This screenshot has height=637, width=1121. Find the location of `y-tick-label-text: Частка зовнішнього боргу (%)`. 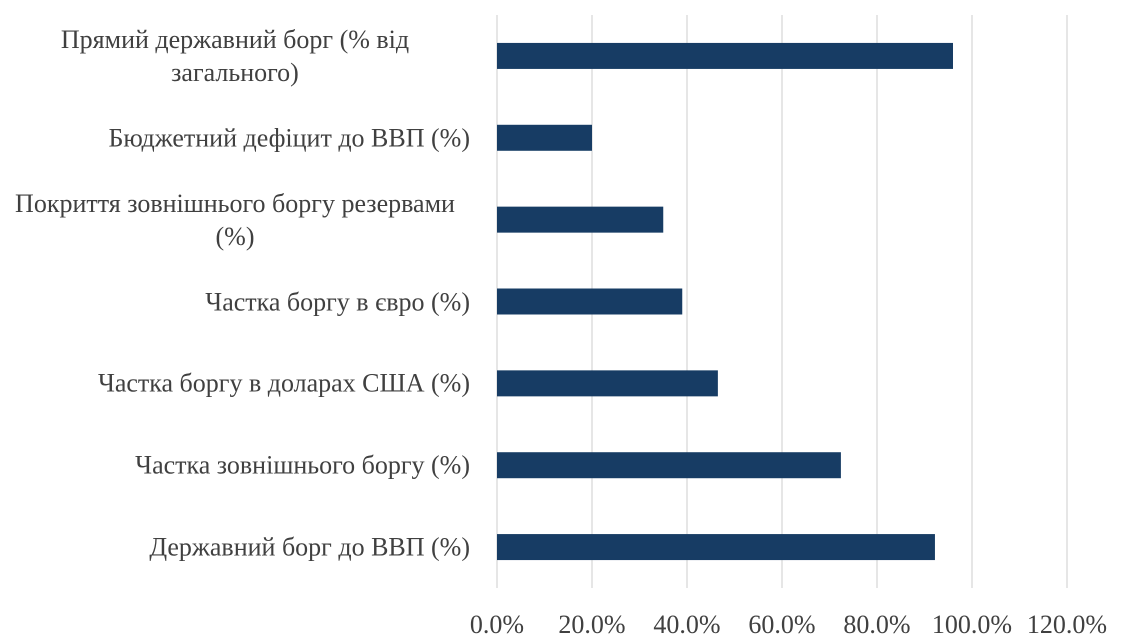

y-tick-label-text: Частка зовнішнього боргу (%) is located at coordinates (302, 465).